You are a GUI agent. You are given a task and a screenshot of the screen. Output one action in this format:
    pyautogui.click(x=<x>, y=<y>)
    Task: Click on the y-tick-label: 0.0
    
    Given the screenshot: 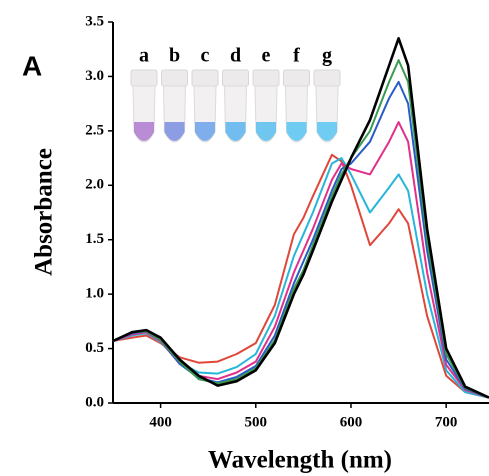 What is the action you would take?
    pyautogui.click(x=94, y=402)
    